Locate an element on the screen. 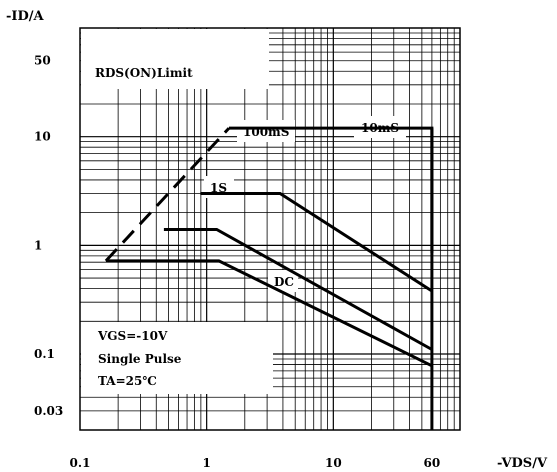 The image size is (557, 472). x-tick-label: 60 is located at coordinates (432, 463).